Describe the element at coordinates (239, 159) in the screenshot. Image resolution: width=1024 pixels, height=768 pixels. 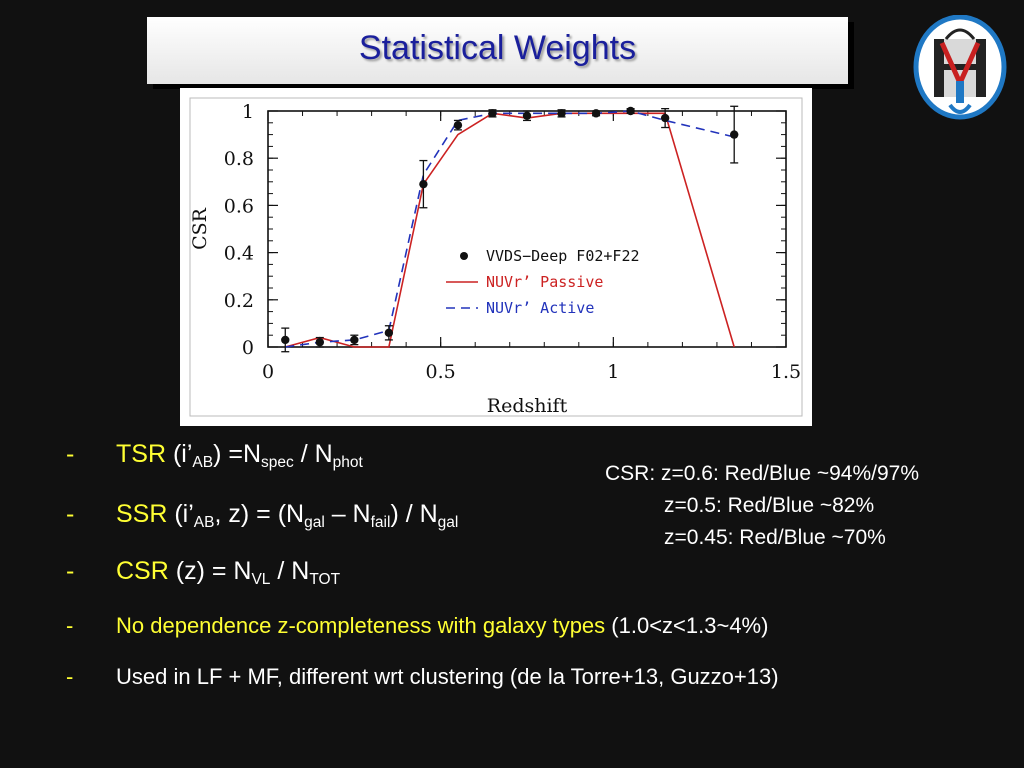
I see `y-tick-label: 0.8` at that location.